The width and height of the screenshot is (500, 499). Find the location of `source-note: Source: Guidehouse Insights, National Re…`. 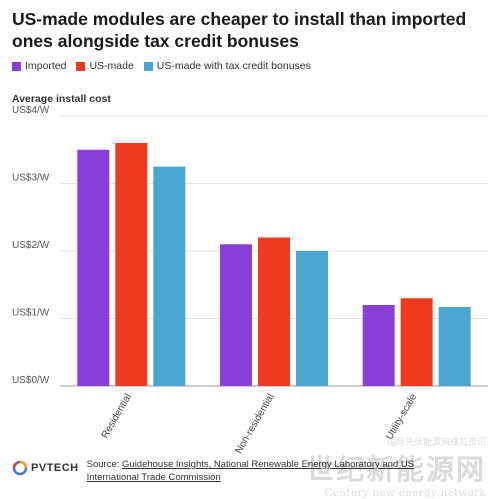

source-note: Source: Guidehouse Insights, National Re… is located at coordinates (272, 471).